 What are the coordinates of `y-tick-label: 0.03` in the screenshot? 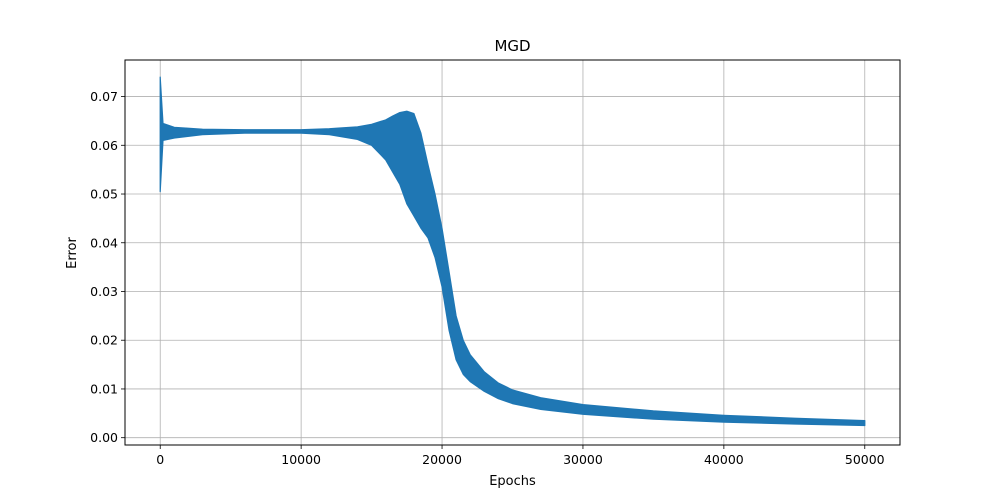 It's located at (104, 291).